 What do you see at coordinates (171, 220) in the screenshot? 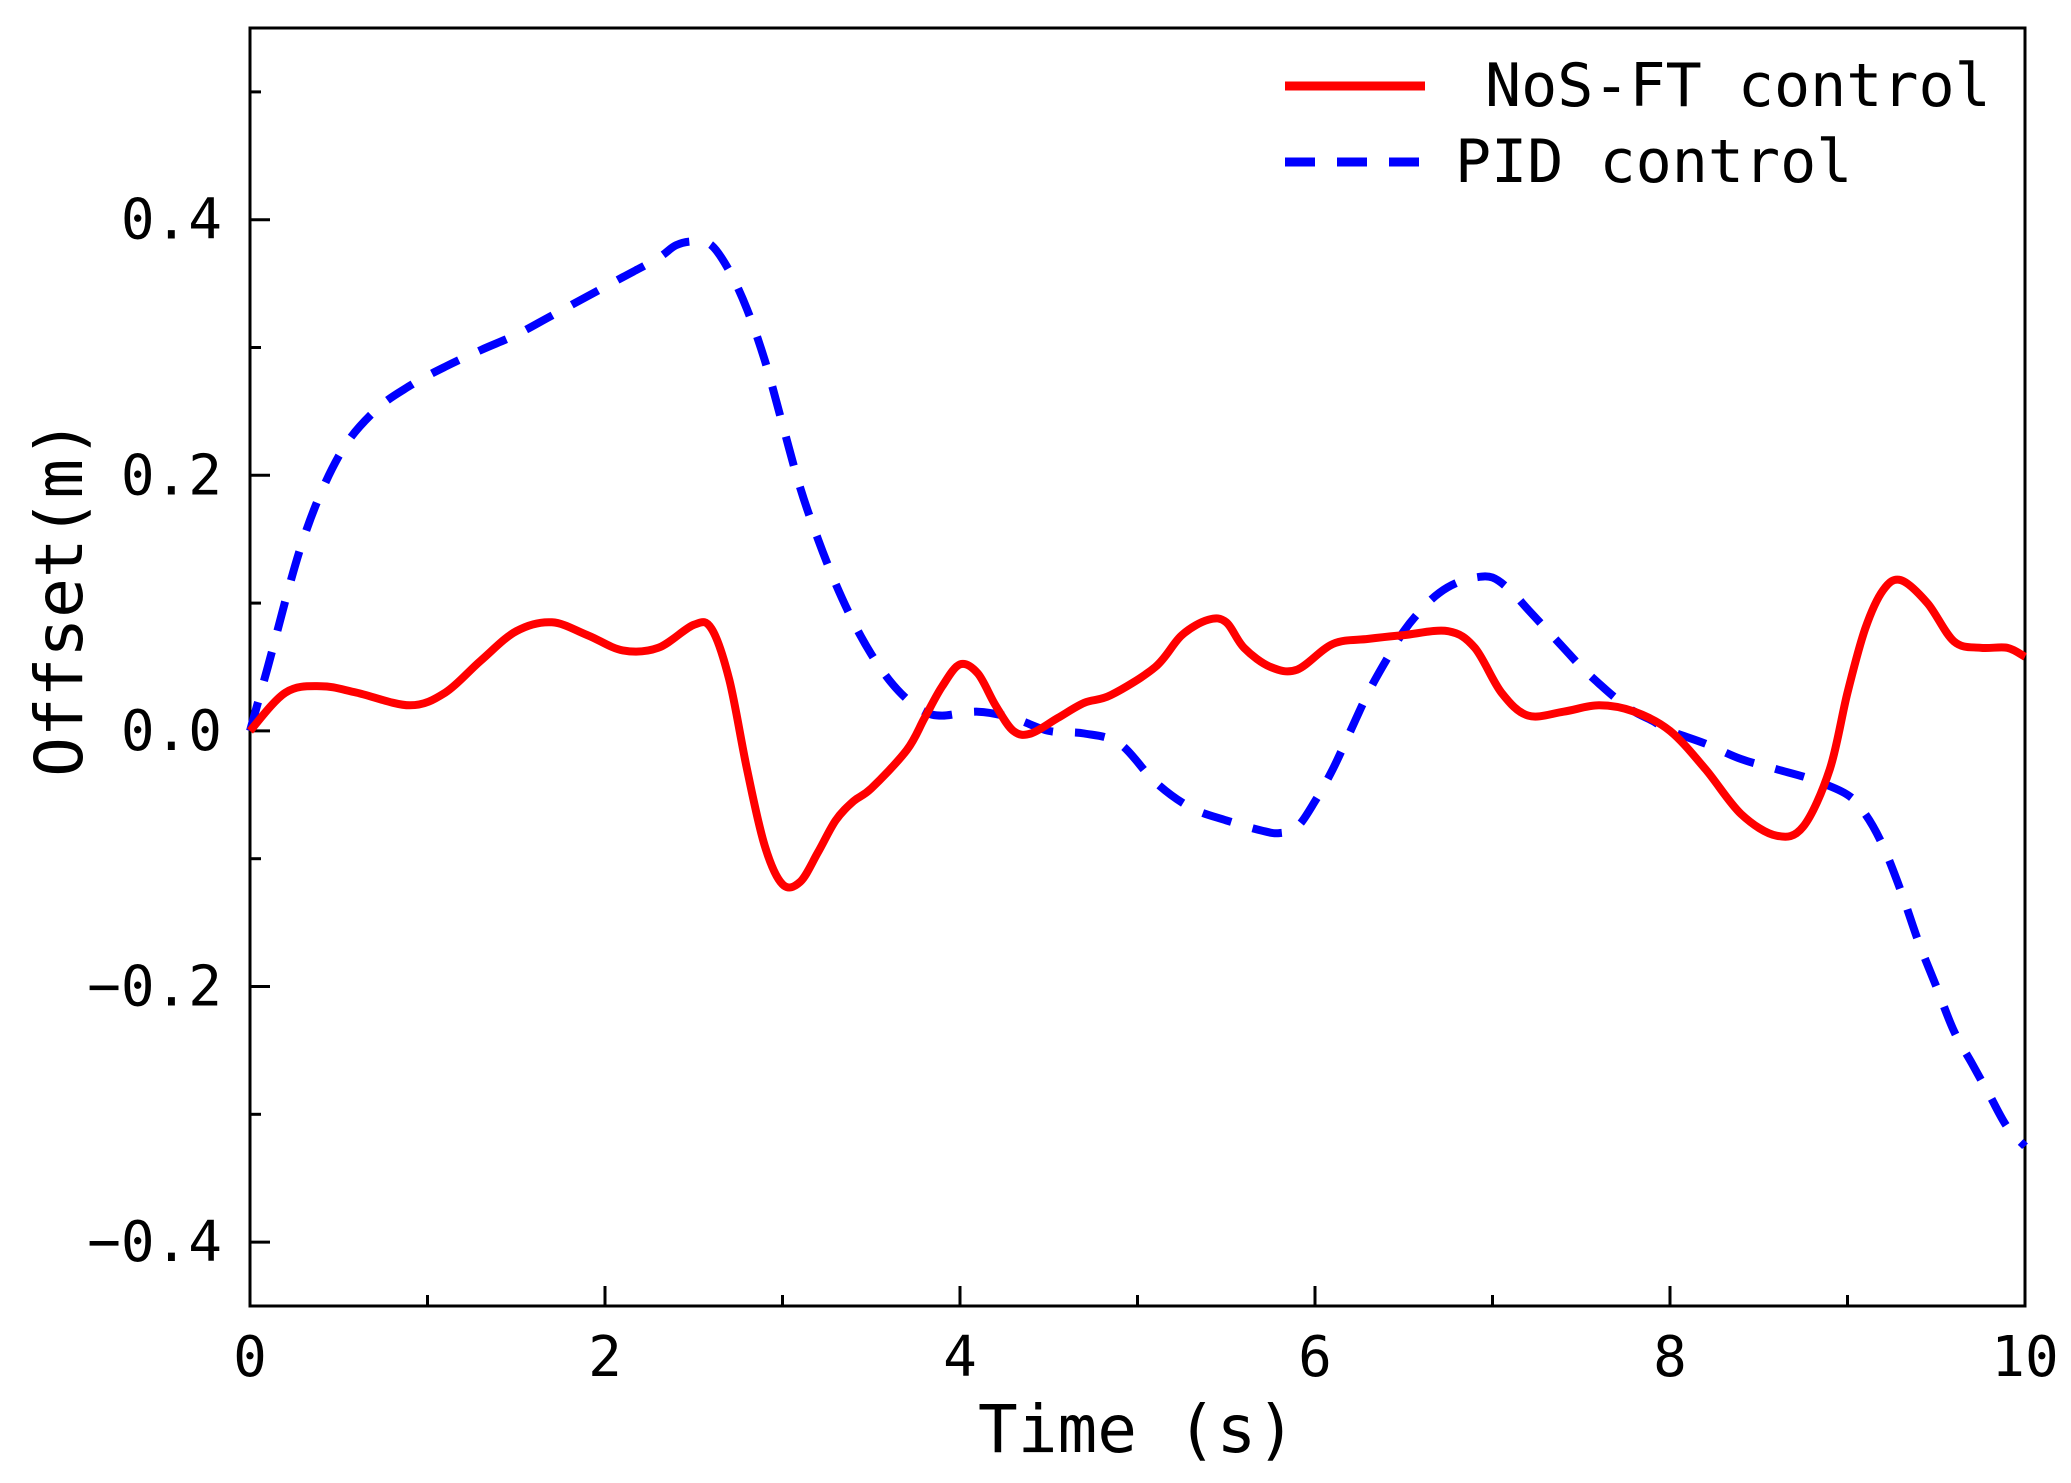
I see `y-tick-label: 0.4` at bounding box center [171, 220].